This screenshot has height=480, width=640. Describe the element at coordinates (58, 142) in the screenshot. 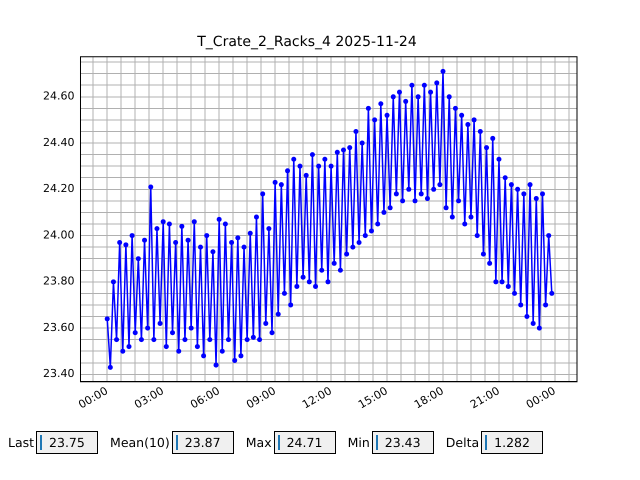

I see `y-tick-label: 24.40` at that location.